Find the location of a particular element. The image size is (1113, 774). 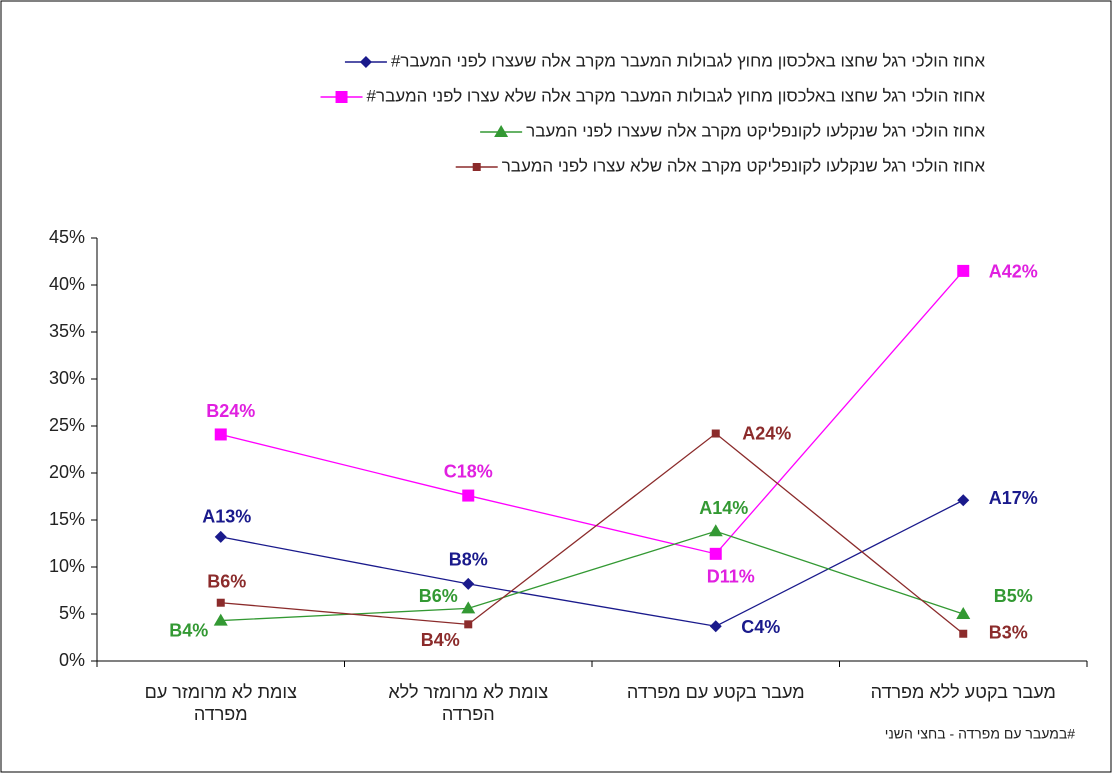

value-label: C18% is located at coordinates (468, 471).